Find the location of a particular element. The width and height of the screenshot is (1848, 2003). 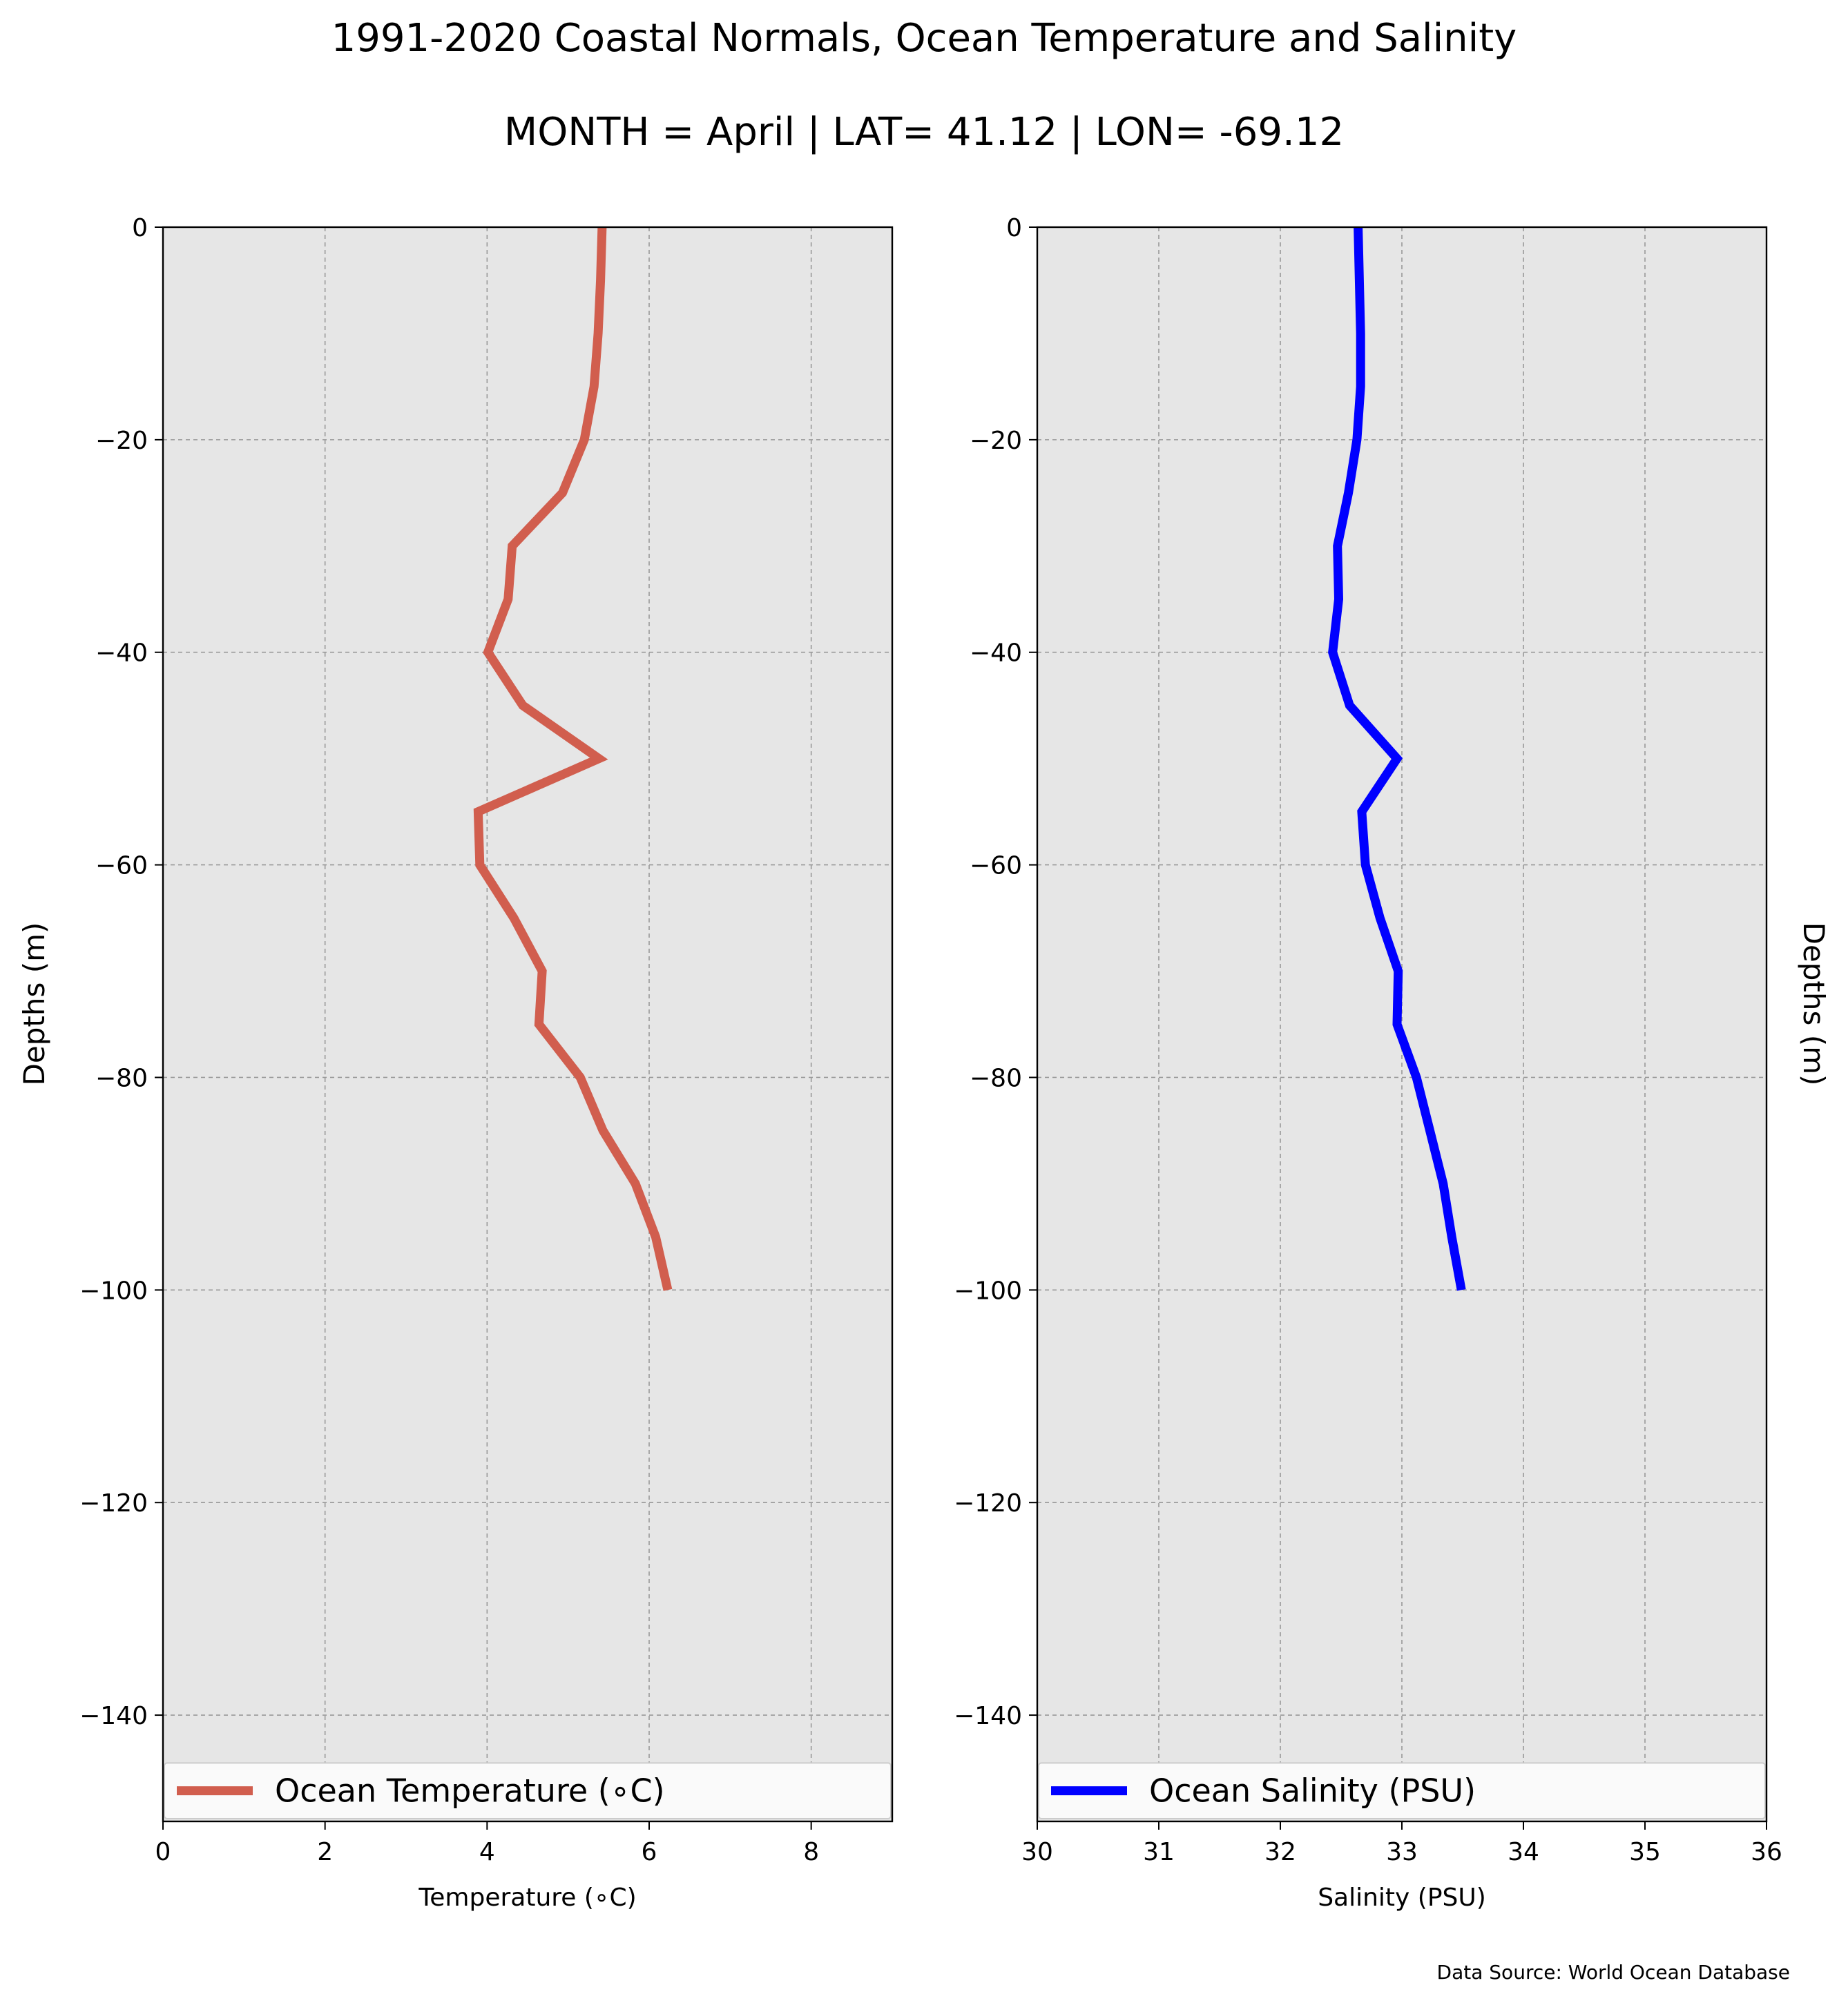

x-axis-label: Salinity (PSU) is located at coordinates (1402, 1898).